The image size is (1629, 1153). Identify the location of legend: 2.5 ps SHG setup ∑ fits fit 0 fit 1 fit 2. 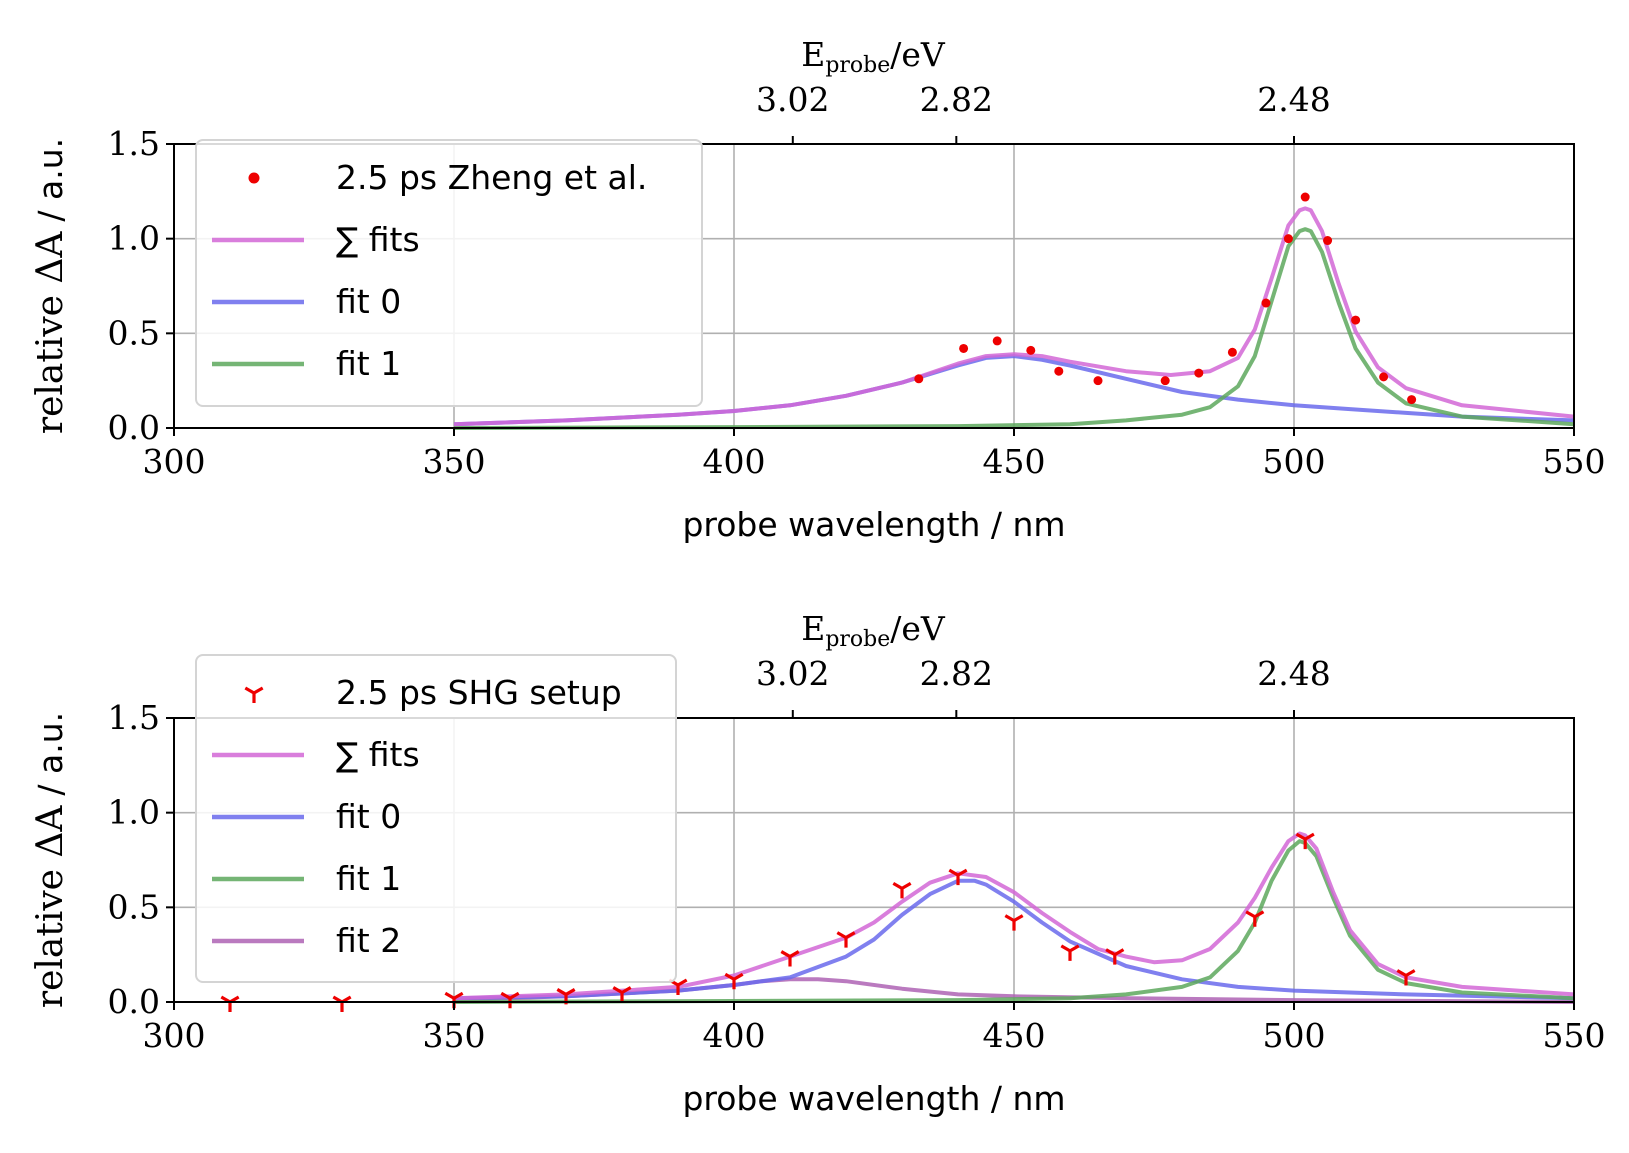
(436, 818).